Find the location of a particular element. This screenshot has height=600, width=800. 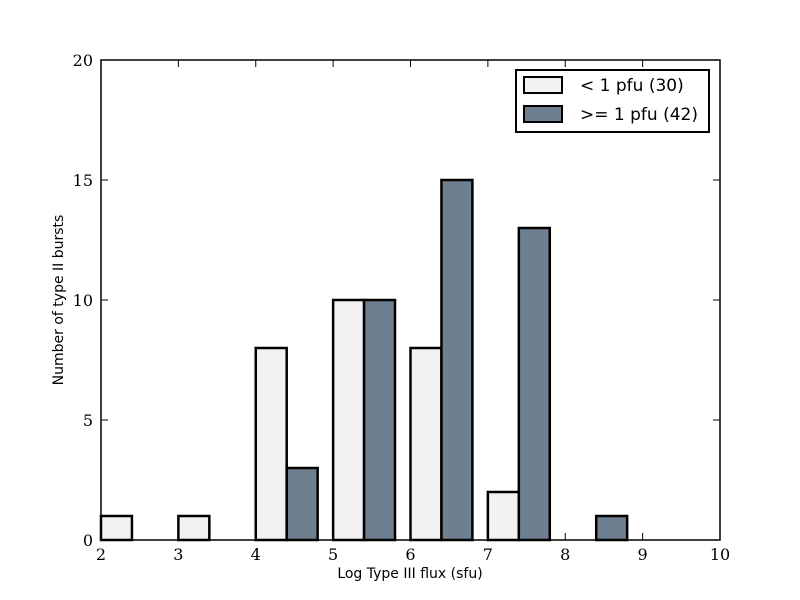

legend-label-high: >= 1 pfu (42) is located at coordinates (639, 115).